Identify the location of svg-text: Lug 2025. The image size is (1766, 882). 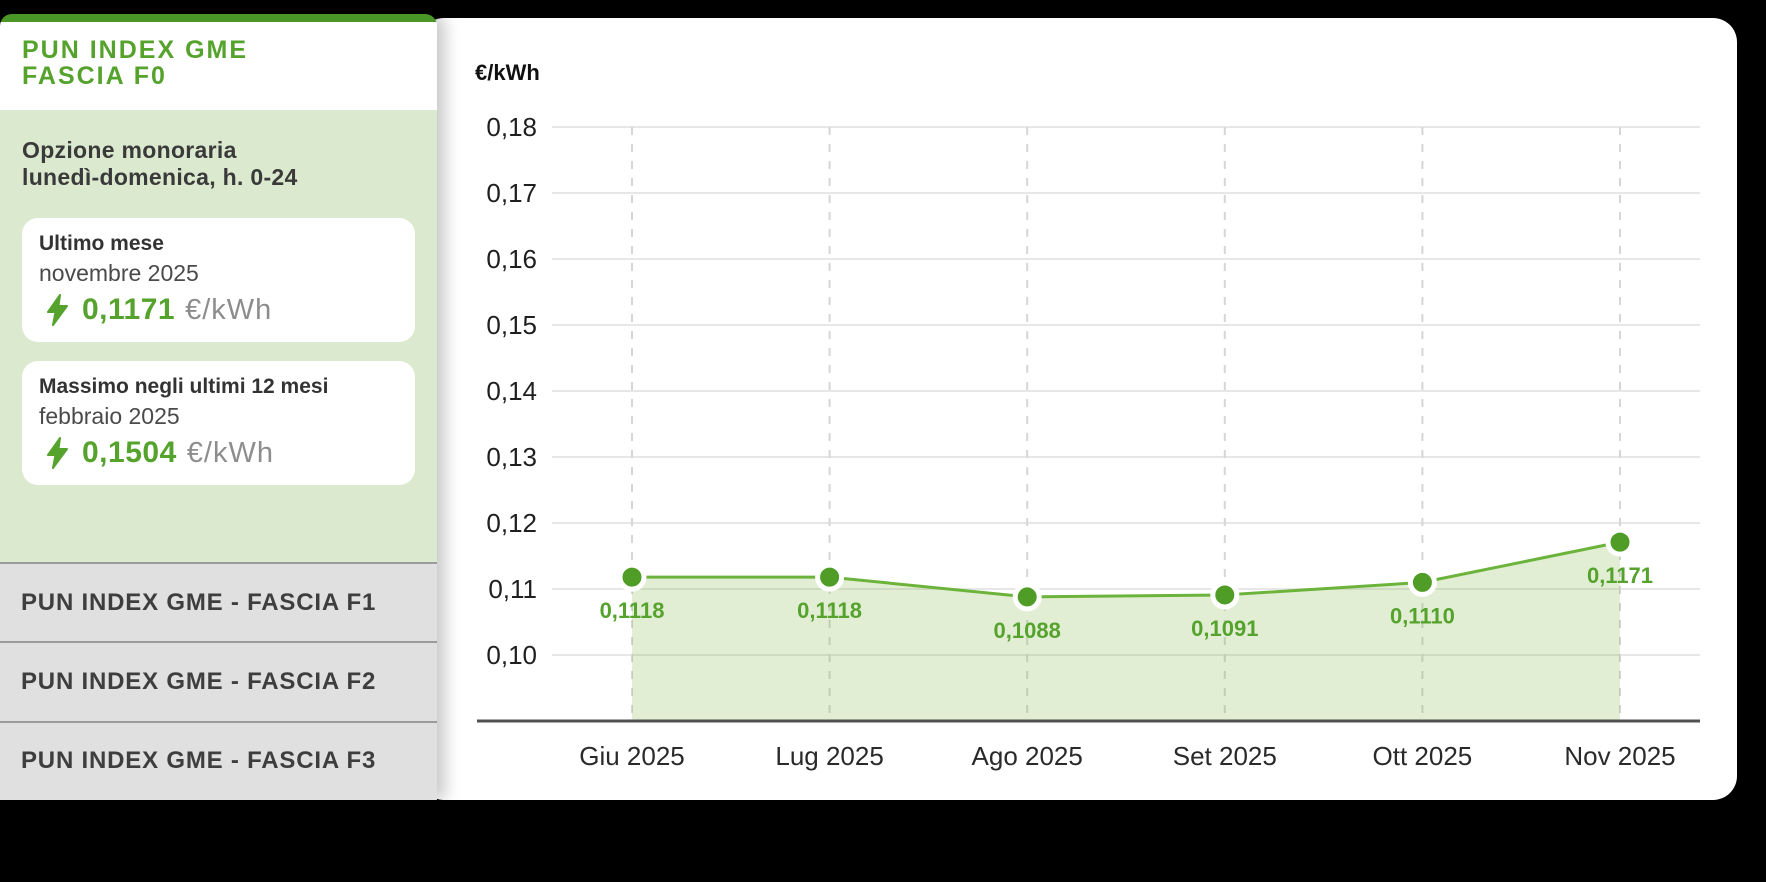
(829, 756).